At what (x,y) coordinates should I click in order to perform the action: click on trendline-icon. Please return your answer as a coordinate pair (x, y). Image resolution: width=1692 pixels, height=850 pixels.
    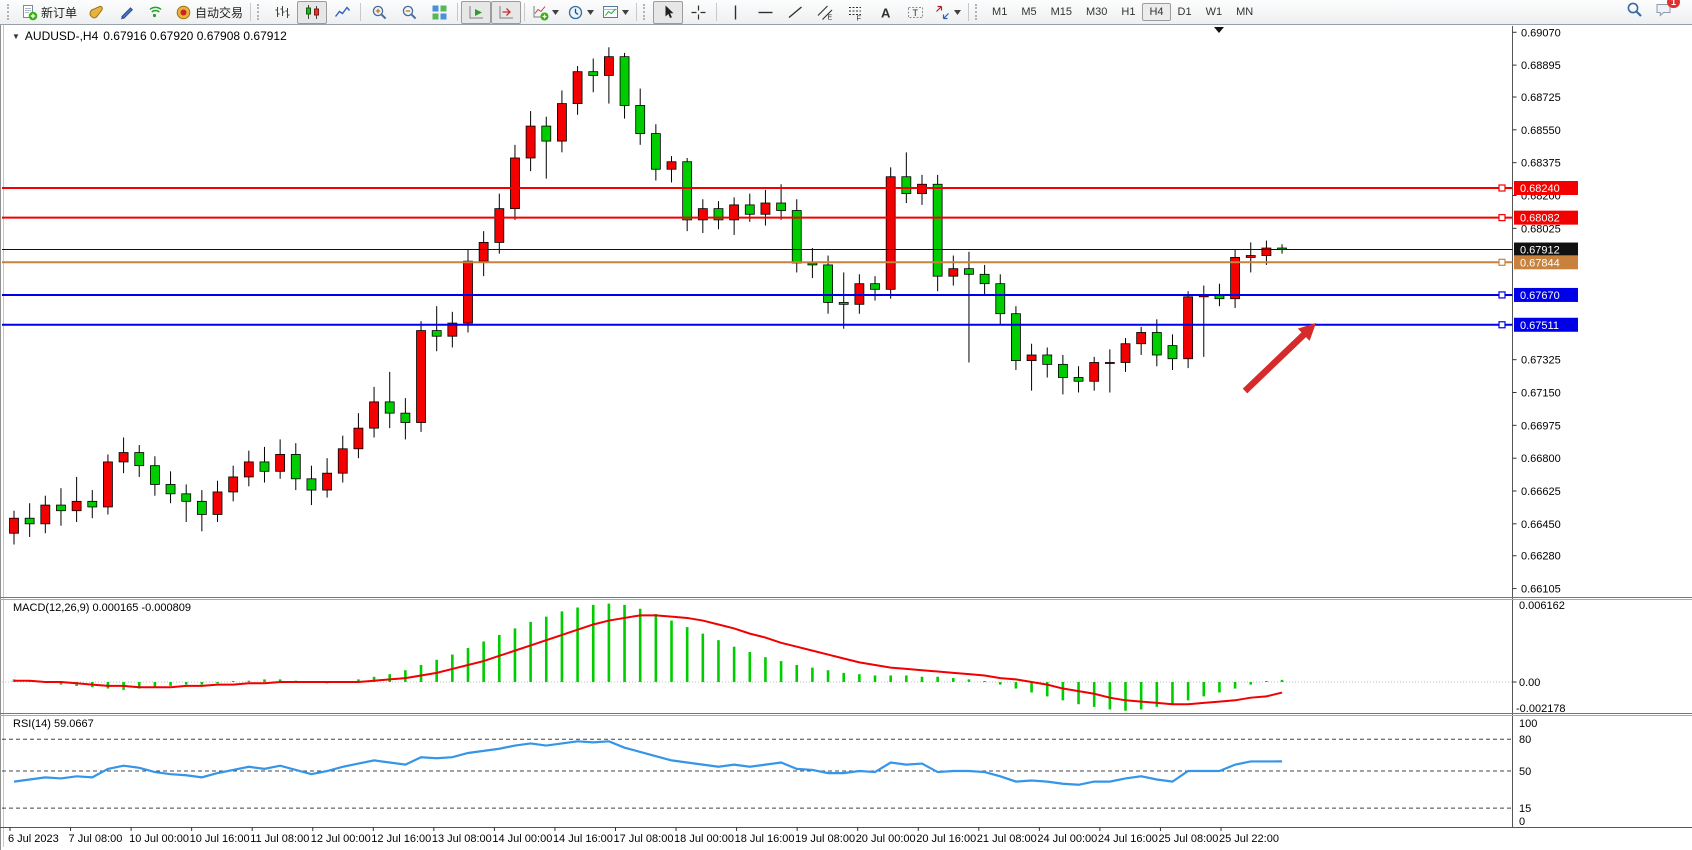
    Looking at the image, I should click on (795, 11).